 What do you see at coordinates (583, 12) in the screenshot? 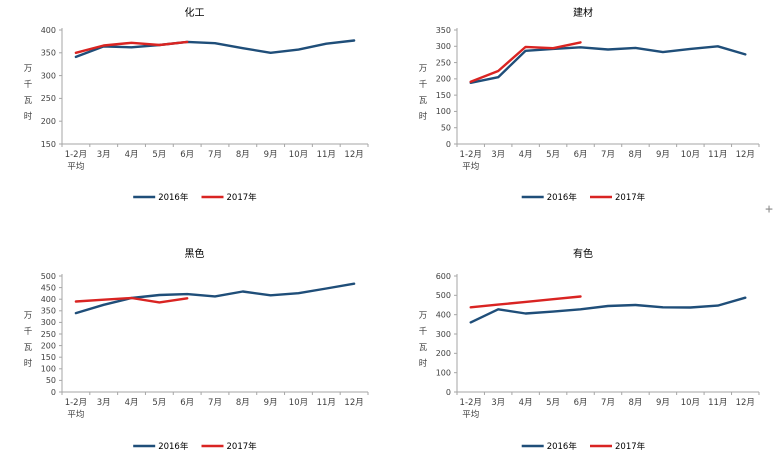
I see `chart-title: 建材` at bounding box center [583, 12].